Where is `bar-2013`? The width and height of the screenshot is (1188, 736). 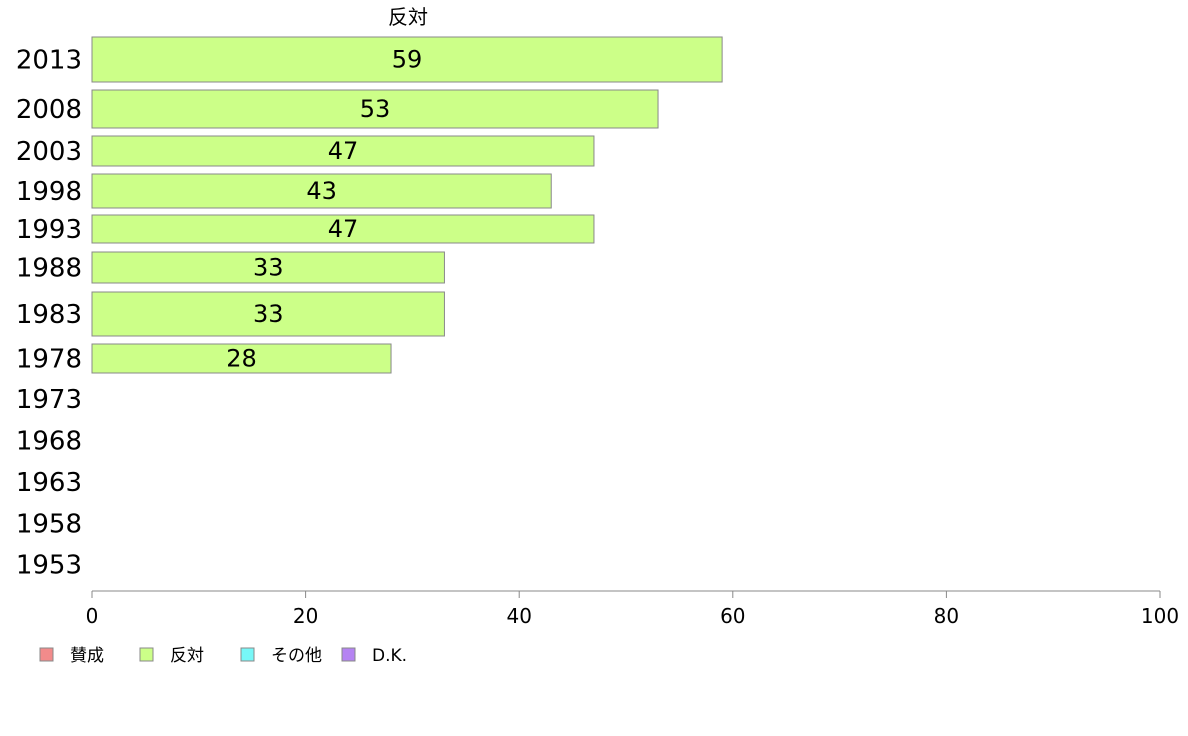
bar-2013 is located at coordinates (407, 59).